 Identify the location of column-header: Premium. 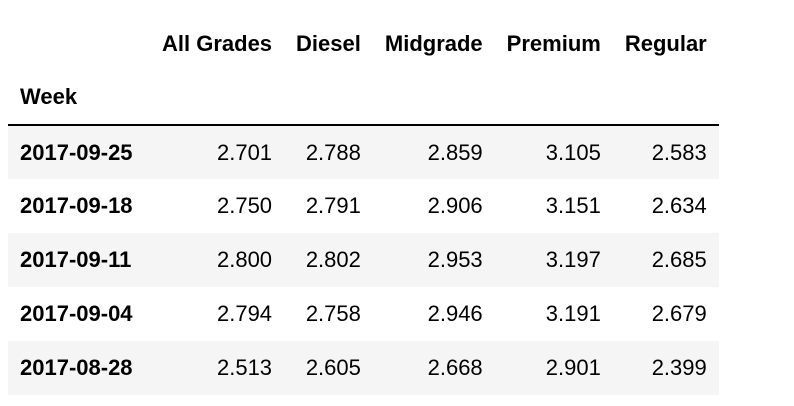
(553, 43).